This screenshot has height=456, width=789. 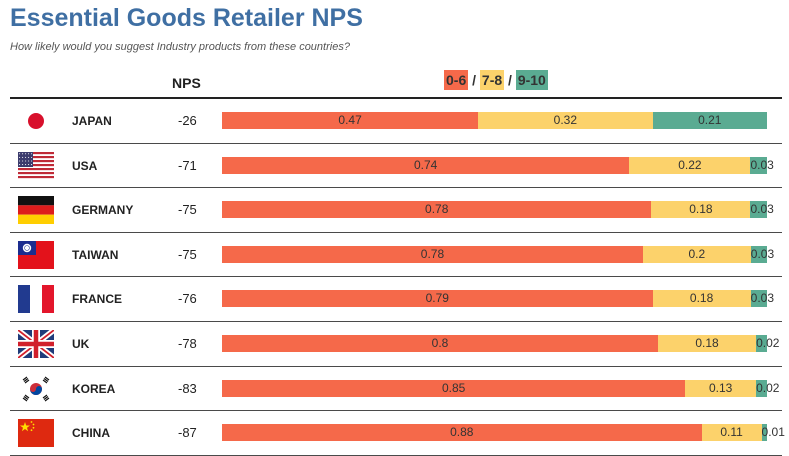 I want to click on country-label: TAIWAN, so click(x=95, y=254).